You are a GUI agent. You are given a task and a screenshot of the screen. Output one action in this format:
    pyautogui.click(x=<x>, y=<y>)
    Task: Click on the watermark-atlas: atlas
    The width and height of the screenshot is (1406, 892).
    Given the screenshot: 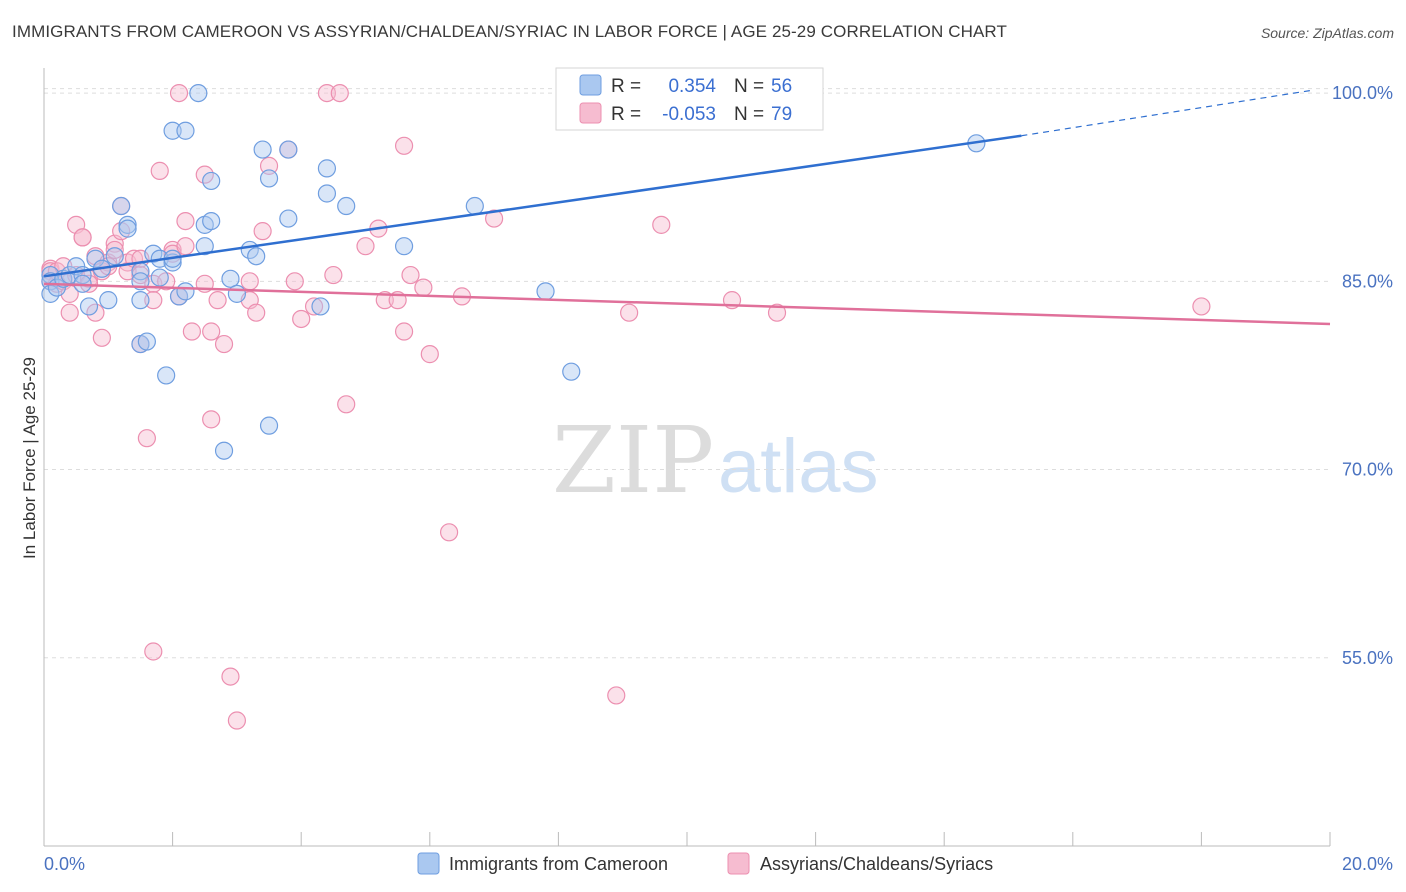 What is the action you would take?
    pyautogui.click(x=798, y=466)
    